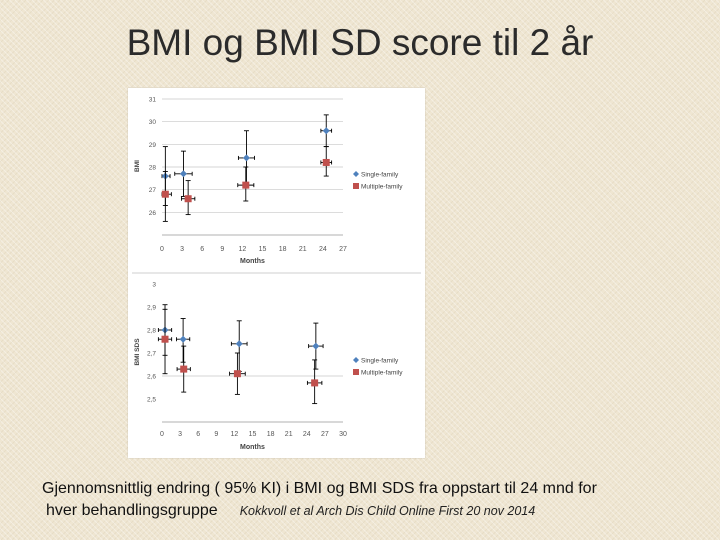 This screenshot has height=540, width=720. What do you see at coordinates (137, 352) in the screenshot?
I see `y-axis-title: BMI SDS` at bounding box center [137, 352].